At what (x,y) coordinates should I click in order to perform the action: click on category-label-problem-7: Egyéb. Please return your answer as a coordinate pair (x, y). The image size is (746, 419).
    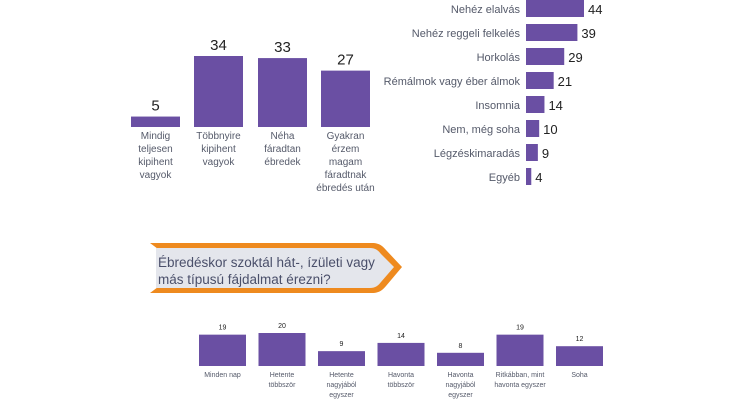
    Looking at the image, I should click on (504, 178).